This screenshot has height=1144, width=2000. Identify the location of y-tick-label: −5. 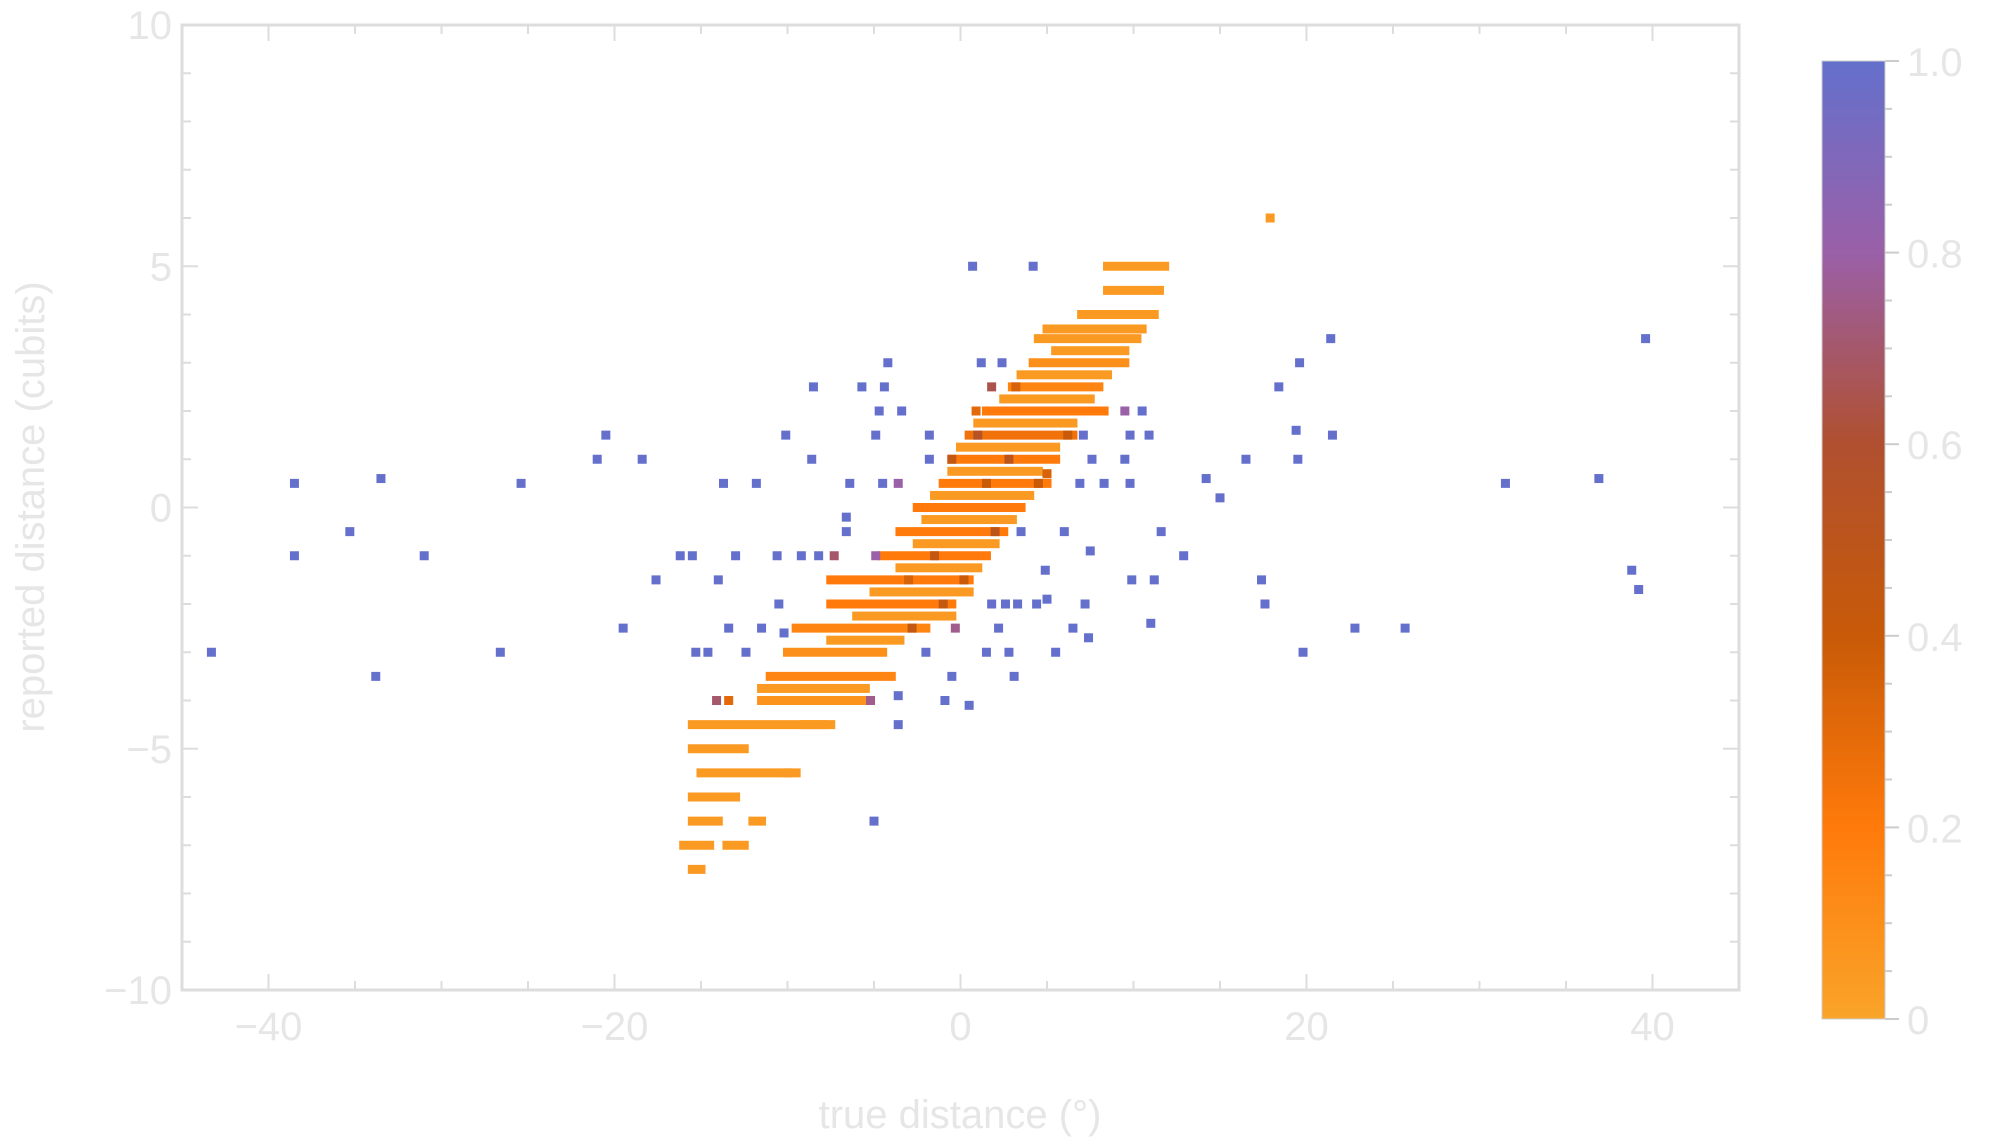
(149, 750).